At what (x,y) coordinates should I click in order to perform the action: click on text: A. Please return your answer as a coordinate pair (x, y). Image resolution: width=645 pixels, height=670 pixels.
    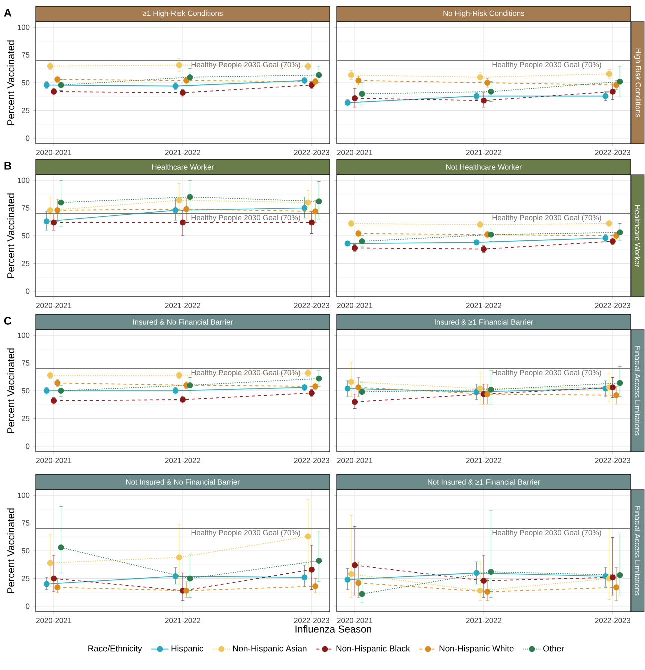
    Looking at the image, I should click on (8, 13).